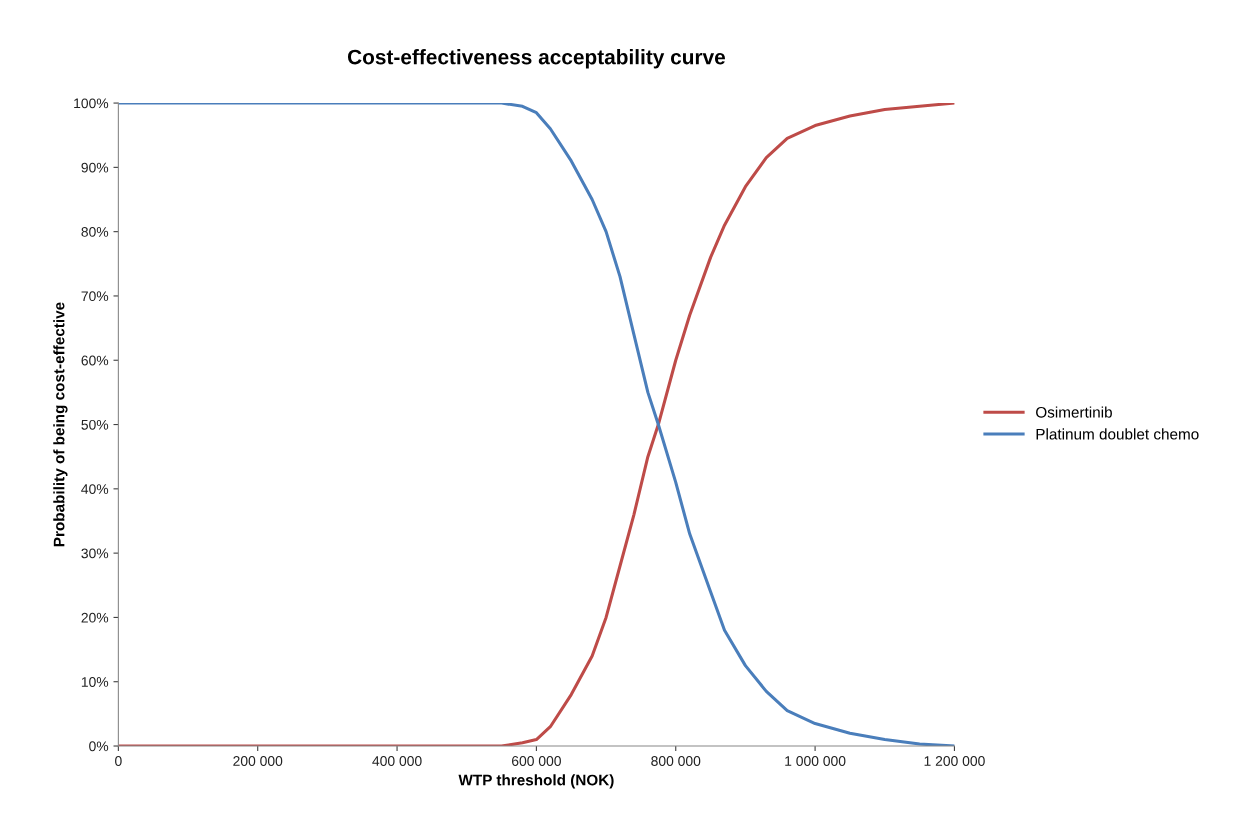 Image resolution: width=1246 pixels, height=818 pixels. What do you see at coordinates (1074, 412) in the screenshot?
I see `legend-label: Osimertinib` at bounding box center [1074, 412].